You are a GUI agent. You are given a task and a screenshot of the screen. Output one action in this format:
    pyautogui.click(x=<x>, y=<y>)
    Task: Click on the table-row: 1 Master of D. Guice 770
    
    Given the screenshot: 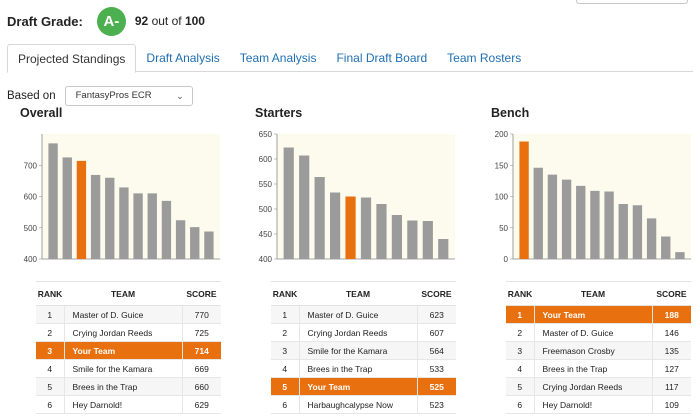 What is the action you would take?
    pyautogui.click(x=128, y=314)
    